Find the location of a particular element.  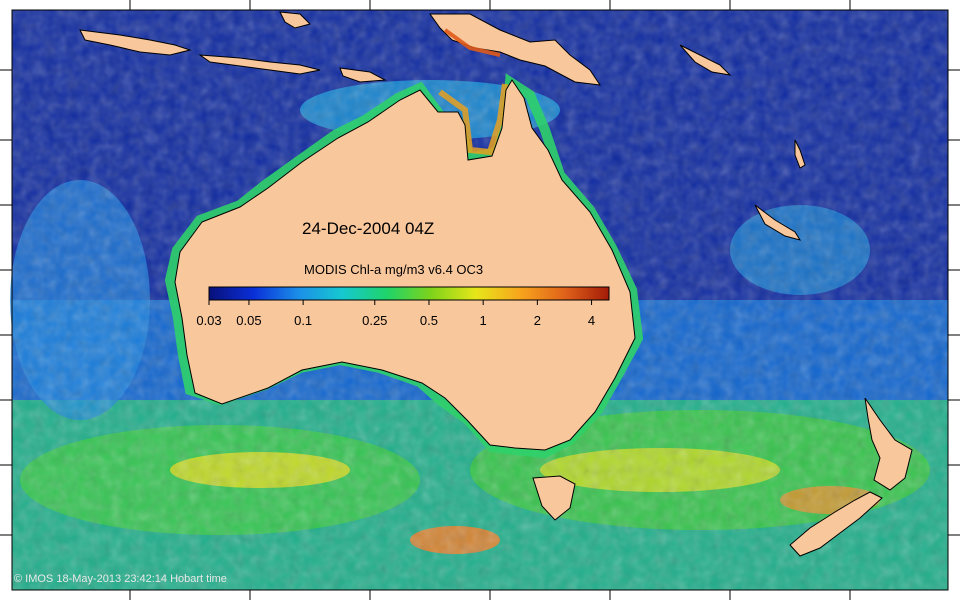

colorbar-title: MODIS Chl-a mg/m3 v6.4 OC3 is located at coordinates (394, 269).